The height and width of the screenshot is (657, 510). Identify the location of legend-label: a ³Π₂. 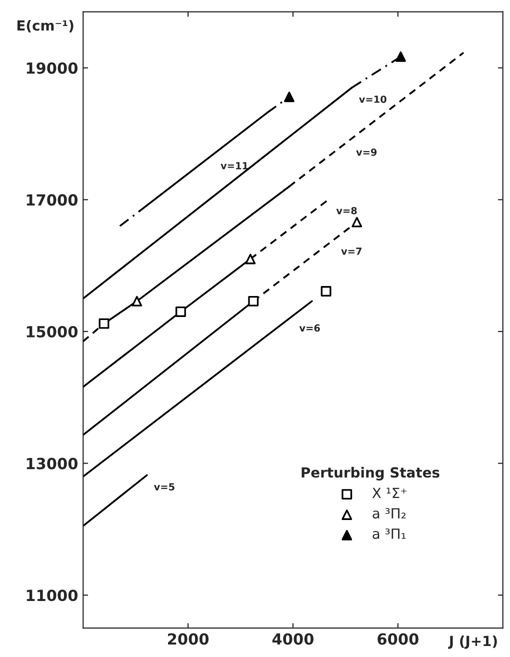
(389, 513).